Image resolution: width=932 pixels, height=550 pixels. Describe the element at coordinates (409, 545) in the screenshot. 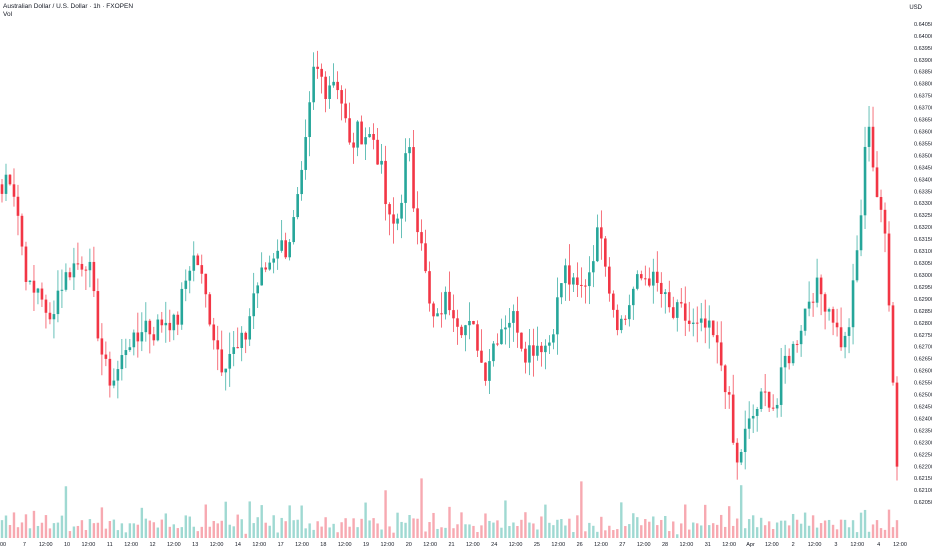

I see `x-tick-label: 20` at that location.